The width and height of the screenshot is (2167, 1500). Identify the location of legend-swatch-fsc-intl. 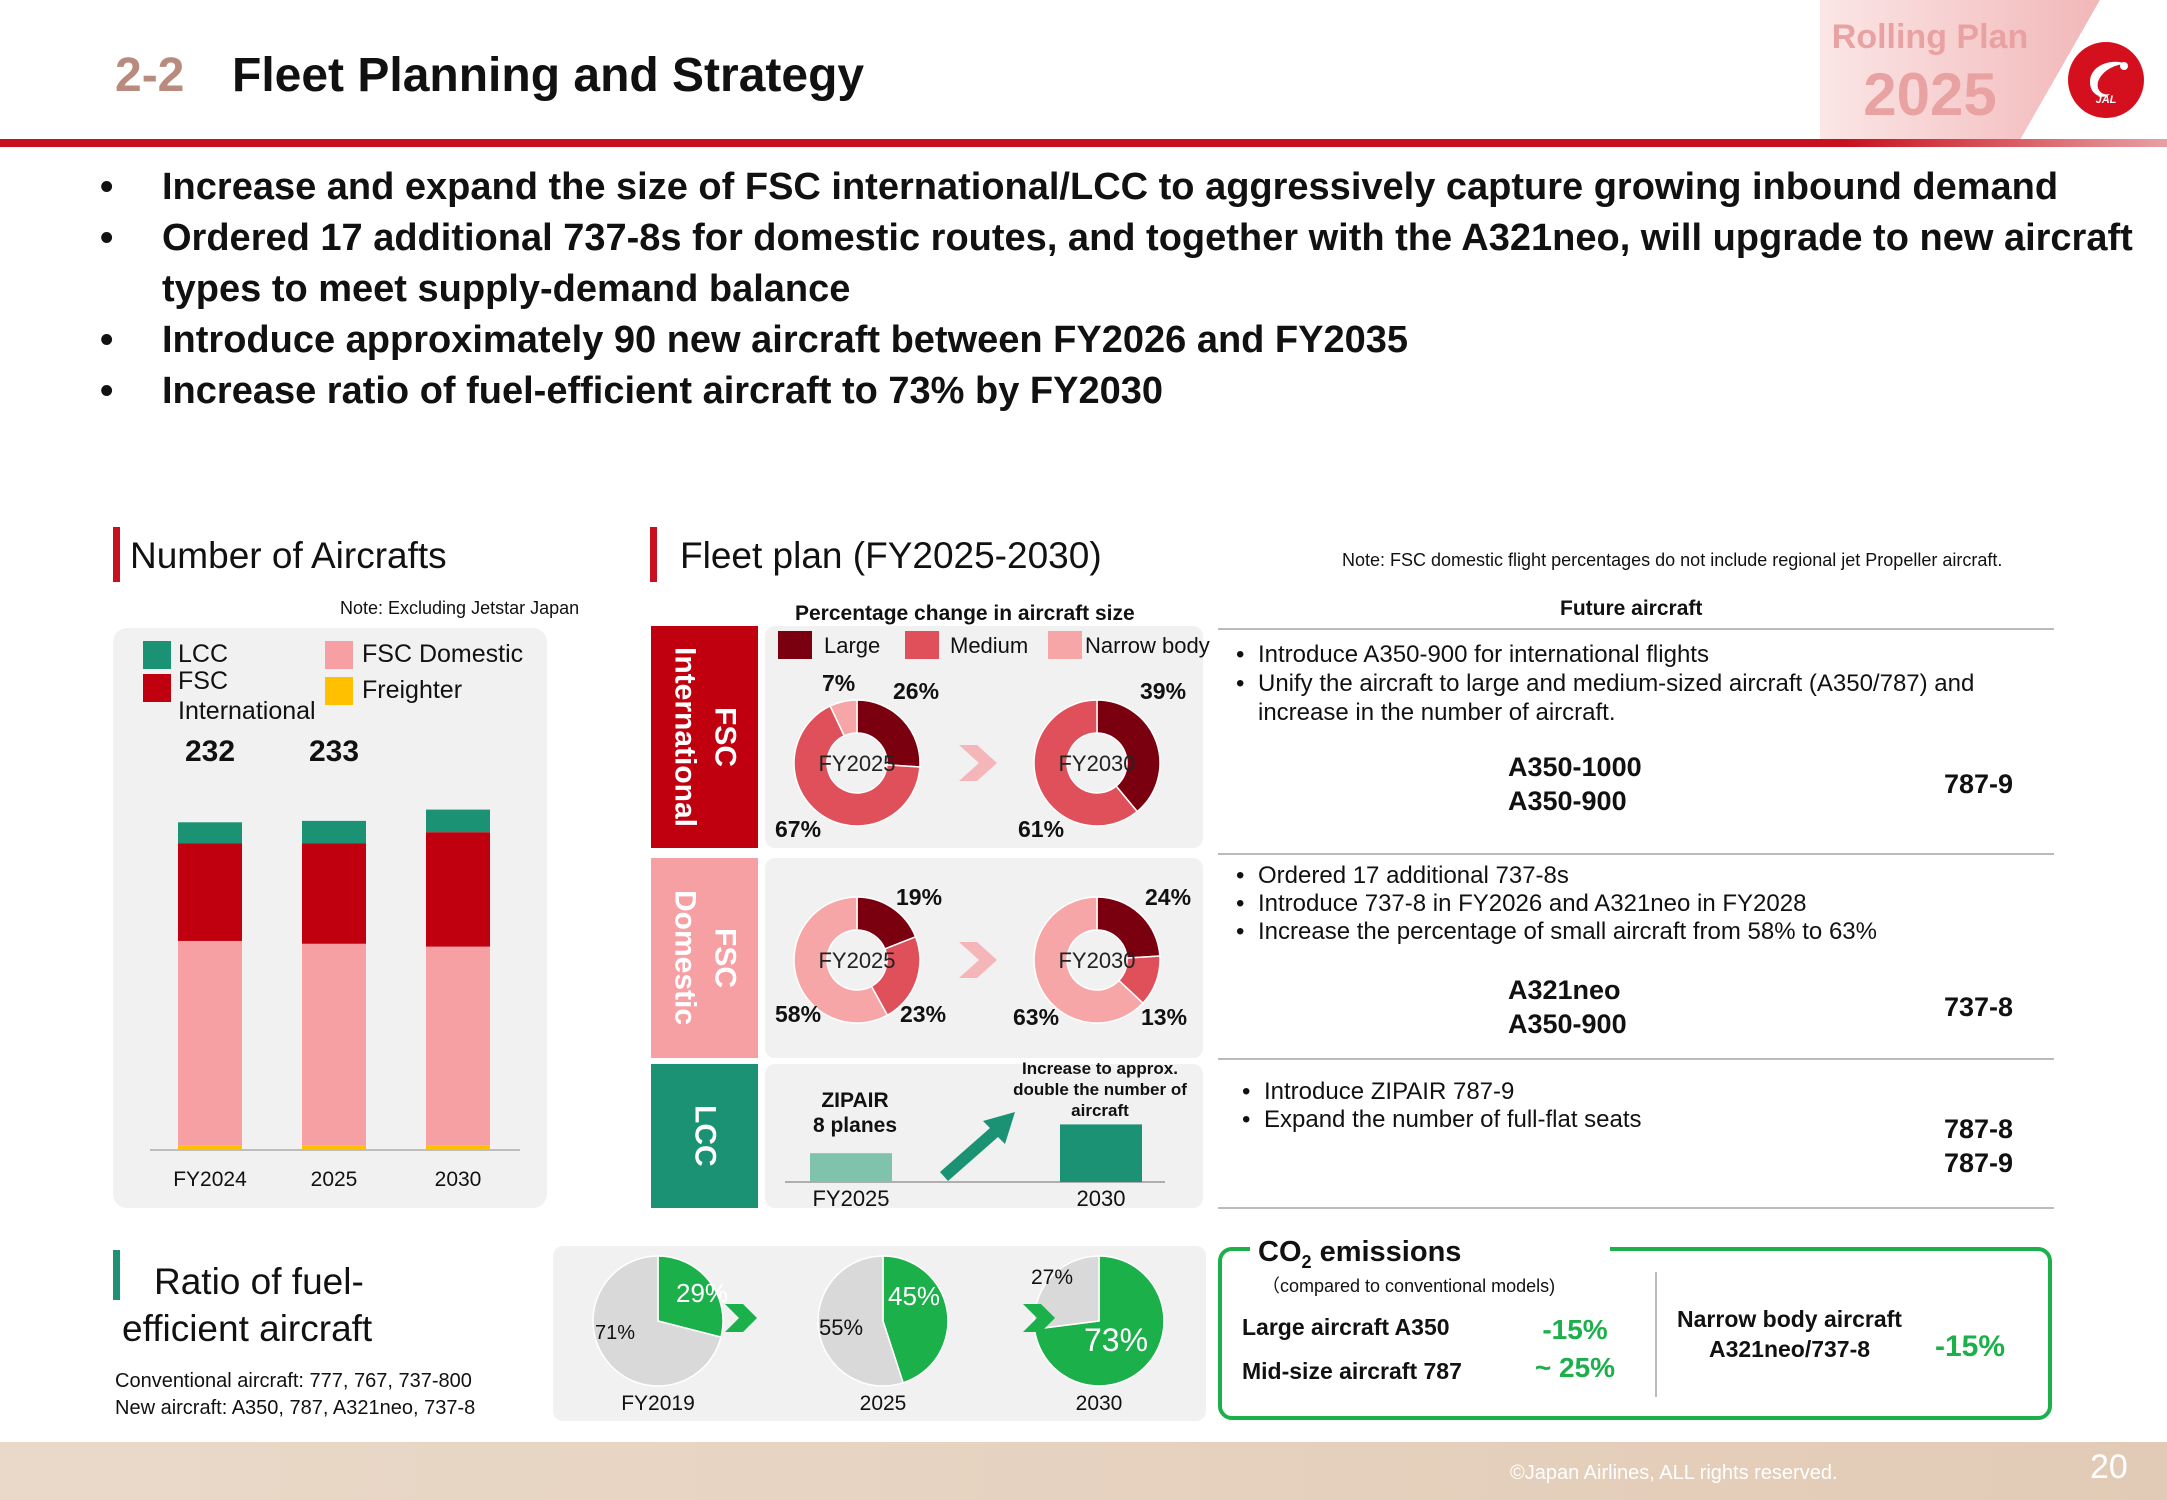
(157, 688).